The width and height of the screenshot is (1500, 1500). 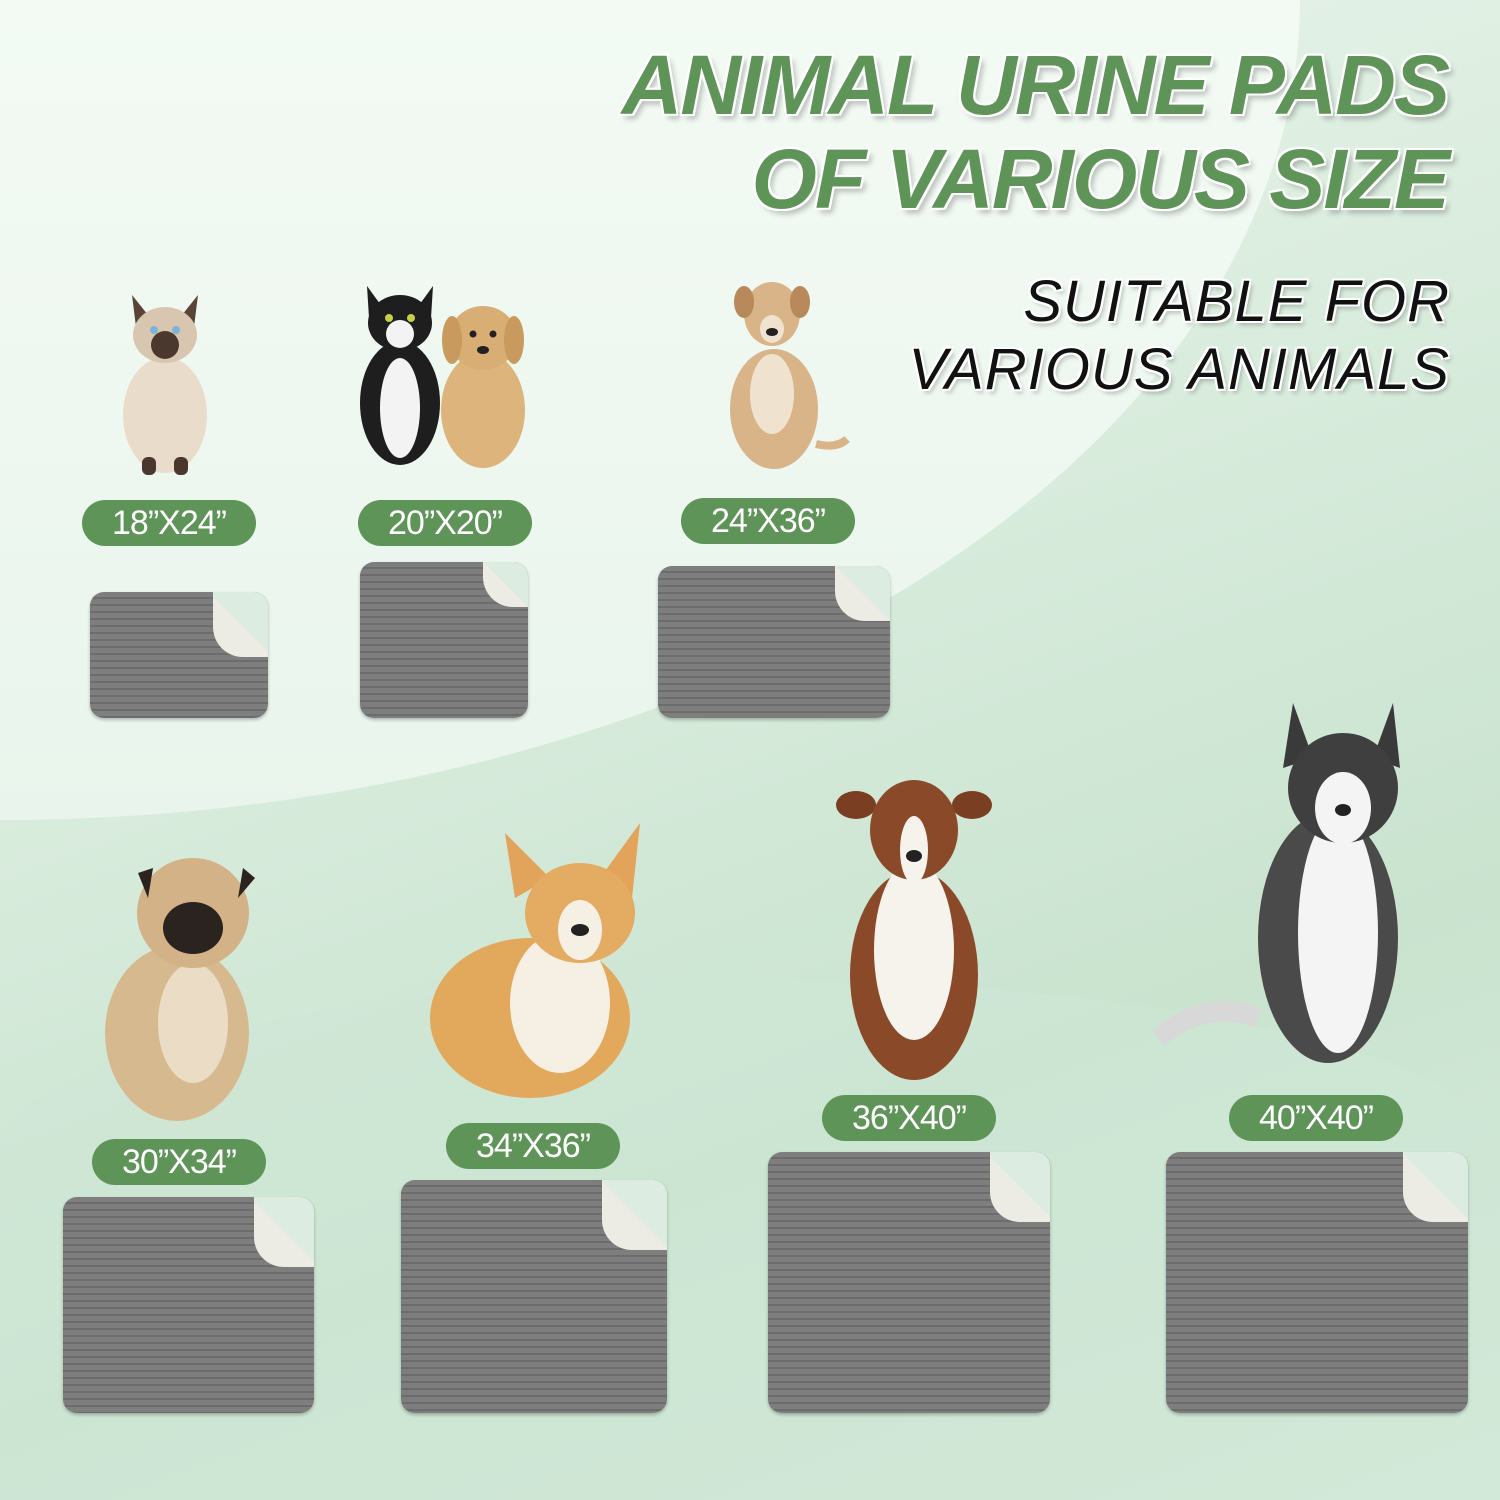 I want to click on siamese-cat-image, so click(x=165, y=385).